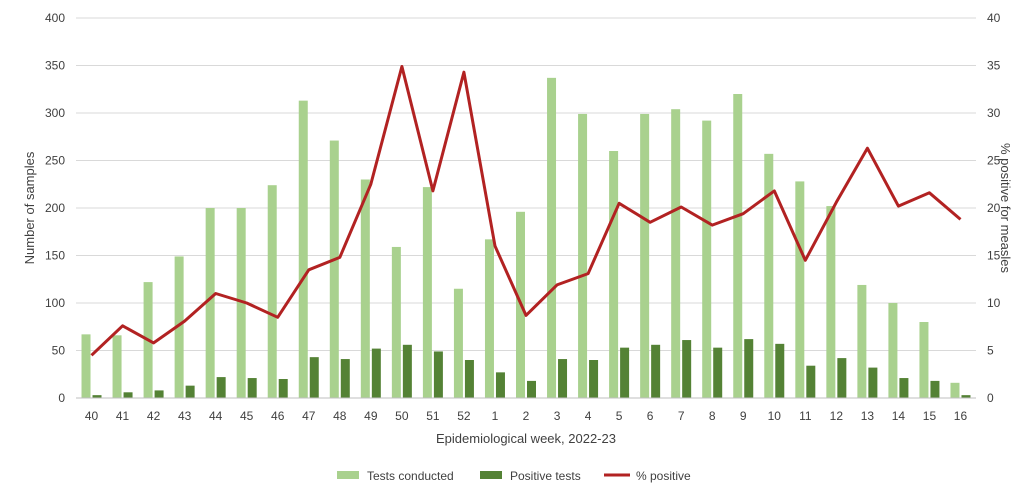 The height and width of the screenshot is (500, 1024). I want to click on legend-swatch-tests-conducted, so click(348, 475).